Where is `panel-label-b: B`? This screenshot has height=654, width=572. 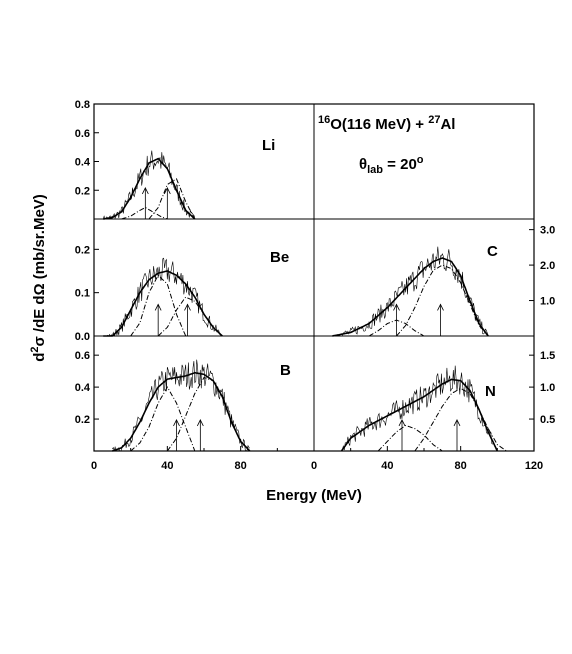
panel-label-b: B is located at coordinates (285, 370).